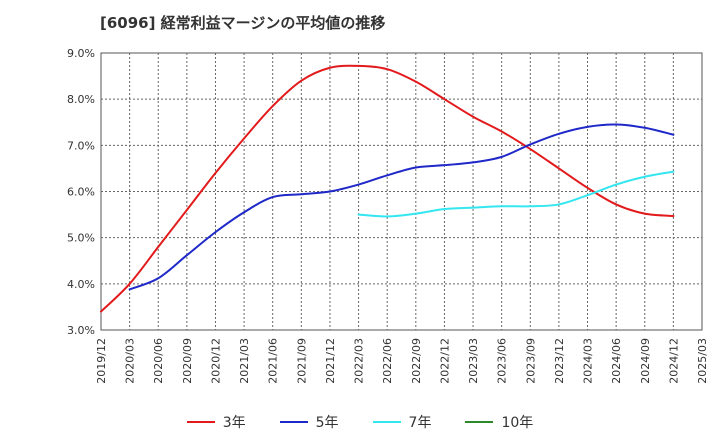  What do you see at coordinates (444, 361) in the screenshot?
I see `x-tick-label: 2022/12` at bounding box center [444, 361].